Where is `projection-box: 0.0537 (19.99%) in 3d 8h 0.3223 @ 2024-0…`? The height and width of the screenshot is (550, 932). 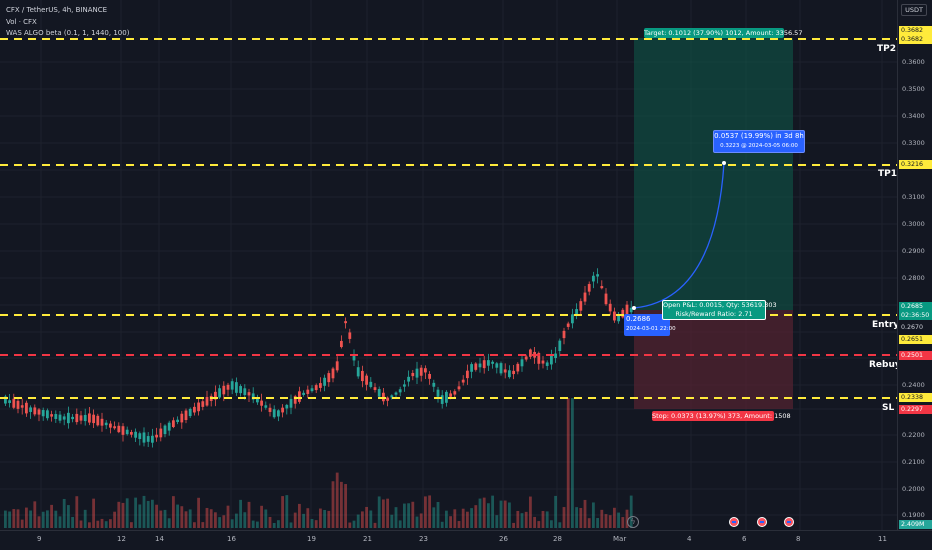
projection-box: 0.0537 (19.99%) in 3d 8h 0.3223 @ 2024-0… is located at coordinates (759, 141).